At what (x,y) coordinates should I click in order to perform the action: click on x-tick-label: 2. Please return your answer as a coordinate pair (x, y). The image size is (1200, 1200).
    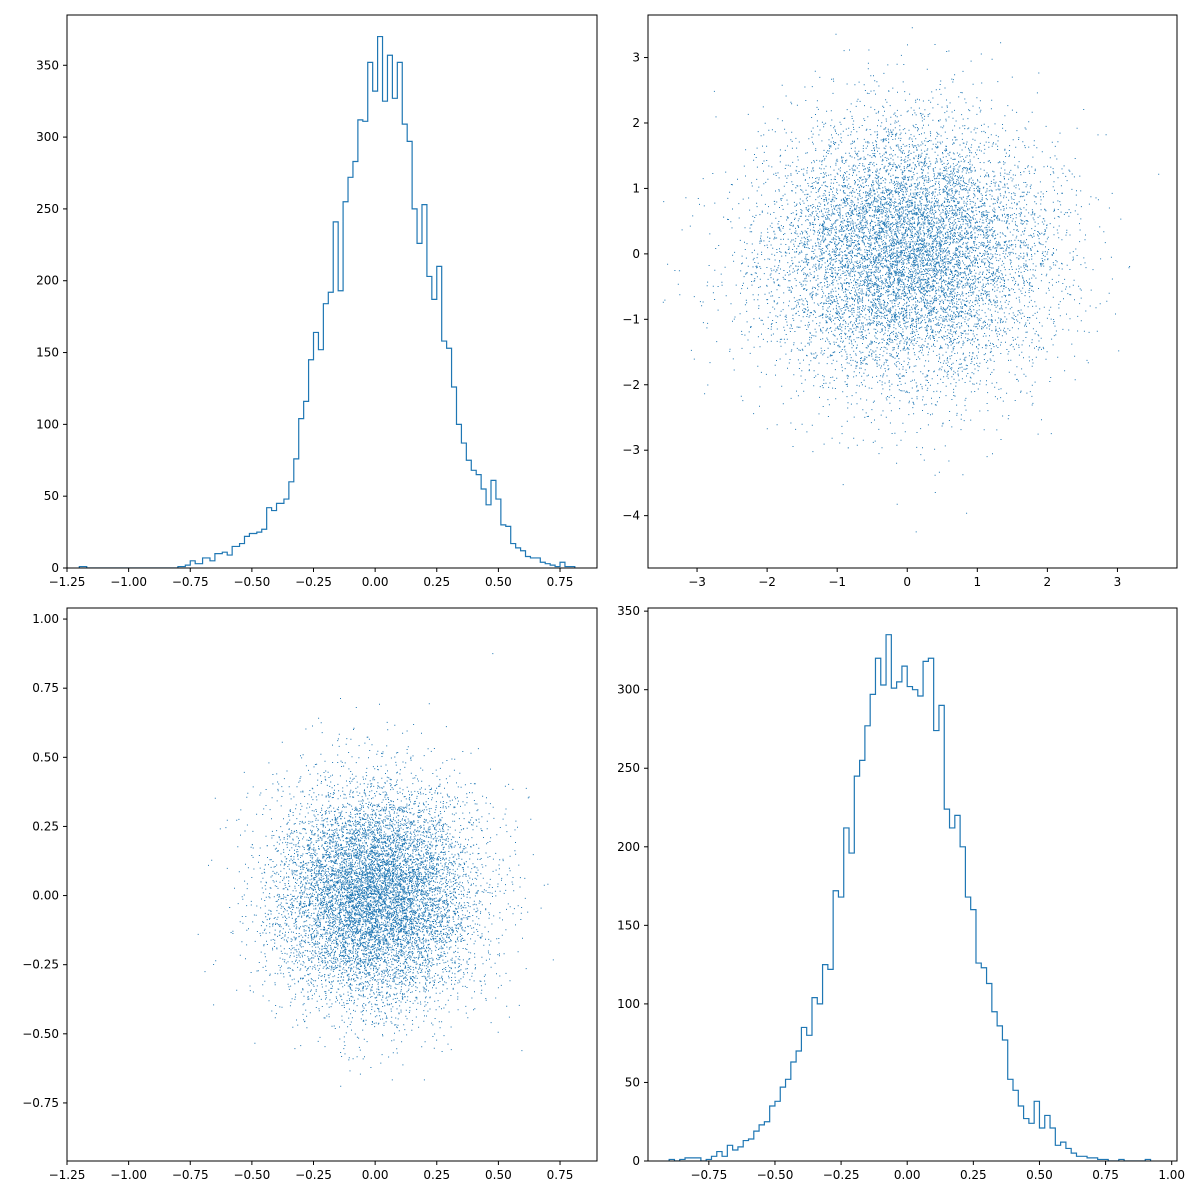
    Looking at the image, I should click on (1048, 582).